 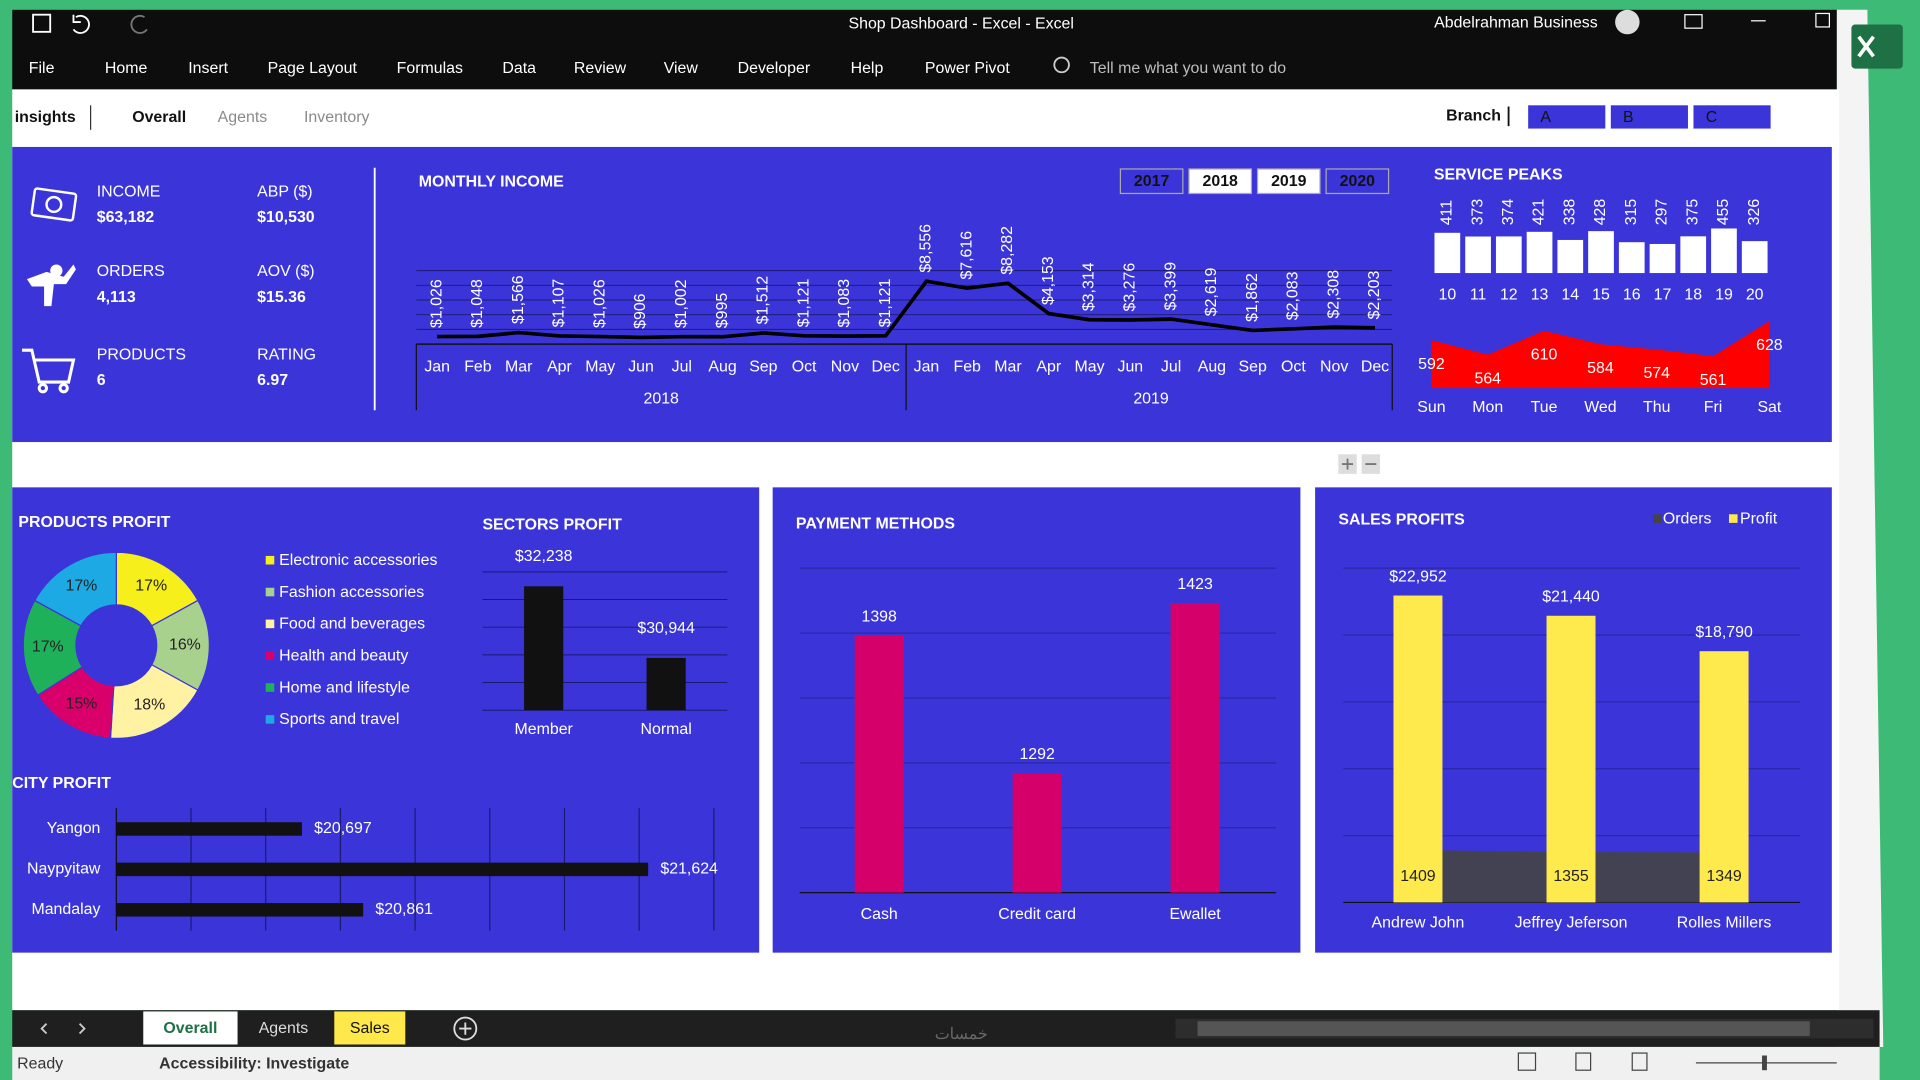 I want to click on income-icon, so click(x=54, y=204).